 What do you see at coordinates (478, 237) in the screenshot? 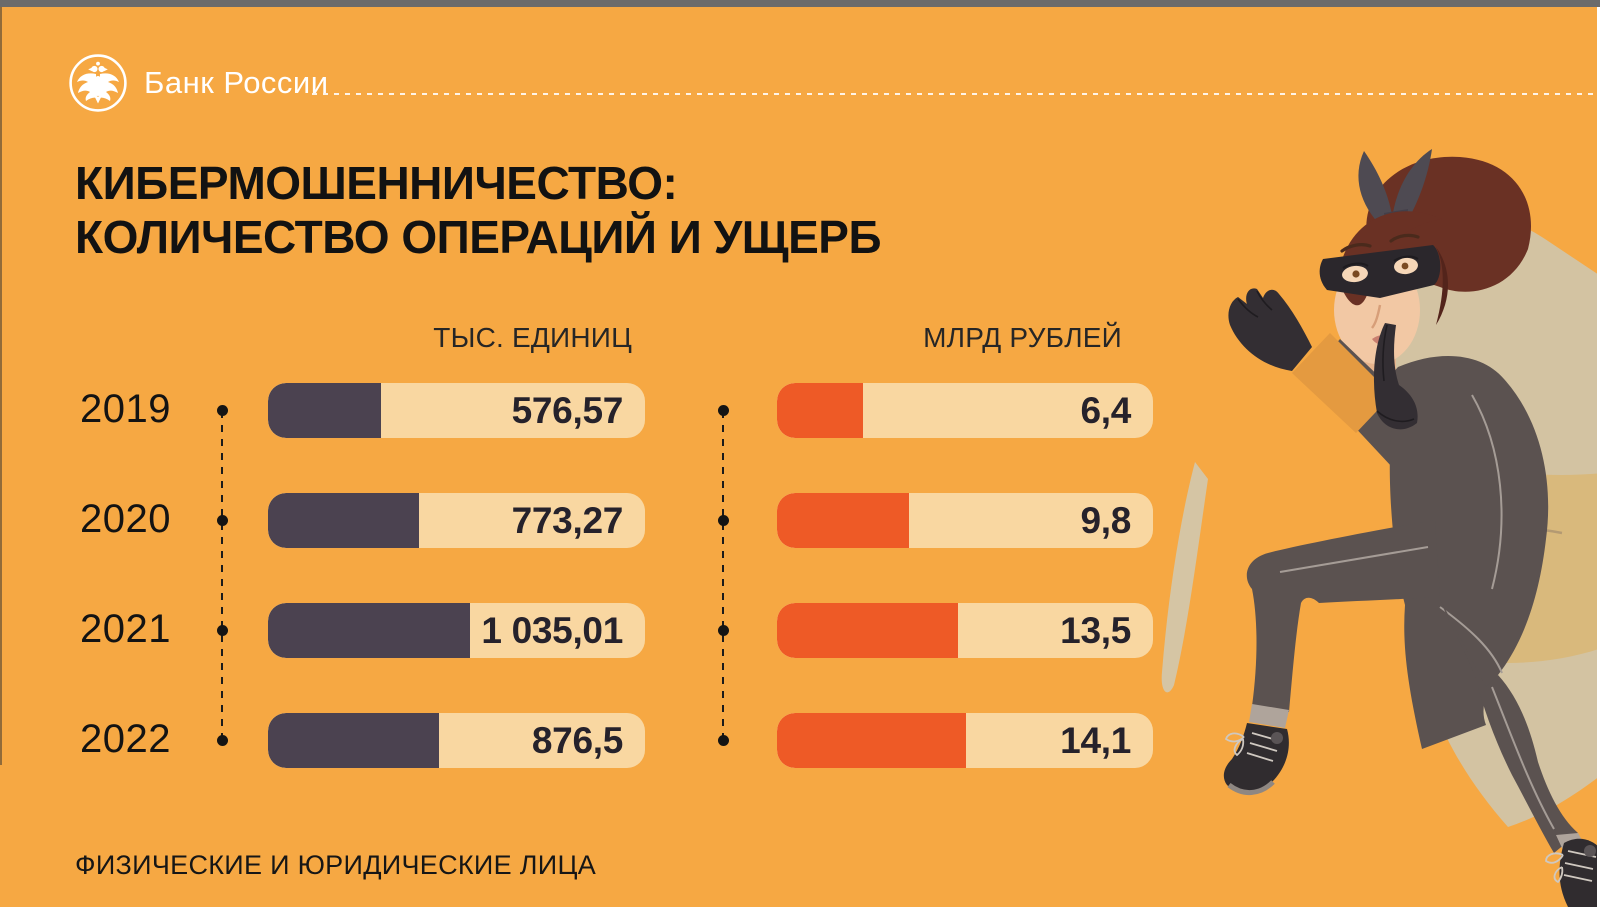
I see `page-title-line2: КОЛИЧЕСТВО ОПЕРАЦИЙ И УЩЕРБ` at bounding box center [478, 237].